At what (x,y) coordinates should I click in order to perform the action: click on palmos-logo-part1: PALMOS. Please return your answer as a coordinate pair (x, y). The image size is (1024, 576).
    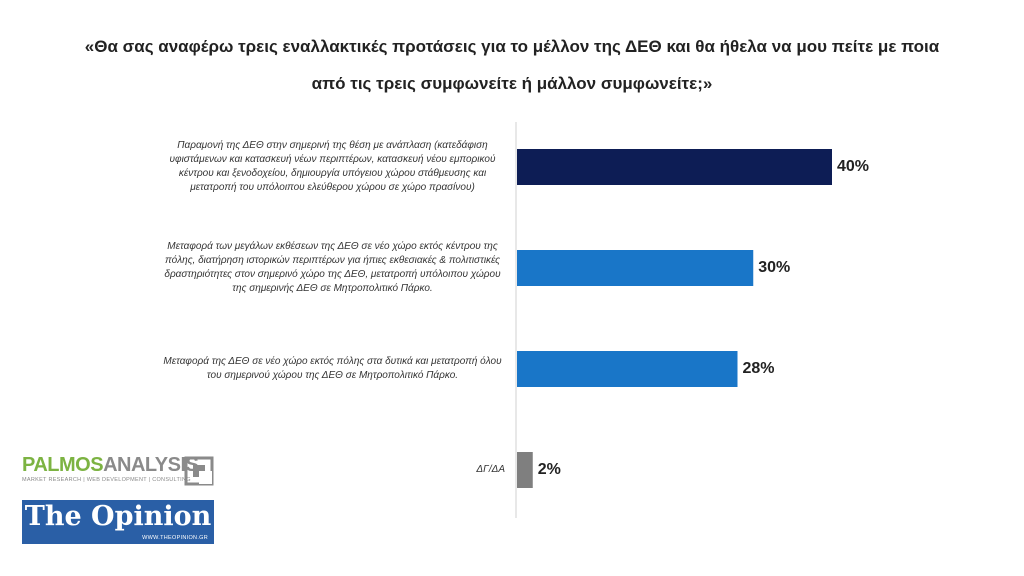
    Looking at the image, I should click on (63, 465).